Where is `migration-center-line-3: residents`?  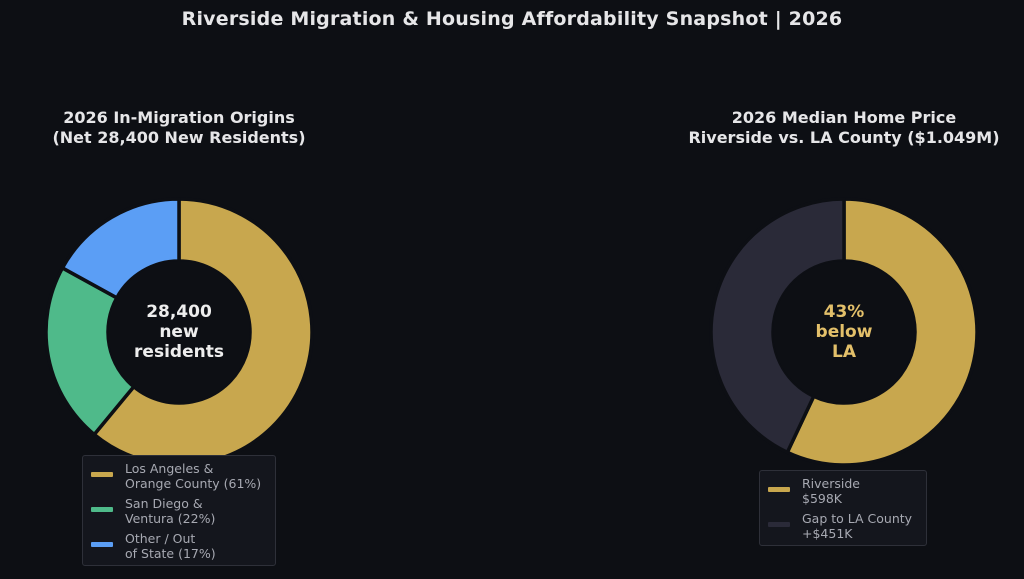
migration-center-line-3: residents is located at coordinates (179, 352).